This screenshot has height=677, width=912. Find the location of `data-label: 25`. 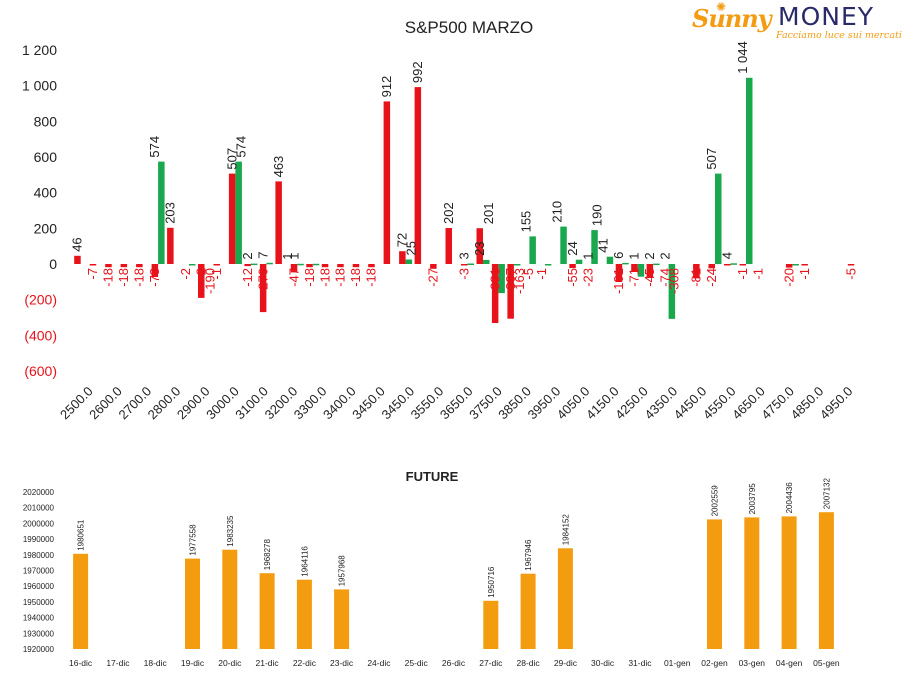

data-label: 25 is located at coordinates (411, 248).